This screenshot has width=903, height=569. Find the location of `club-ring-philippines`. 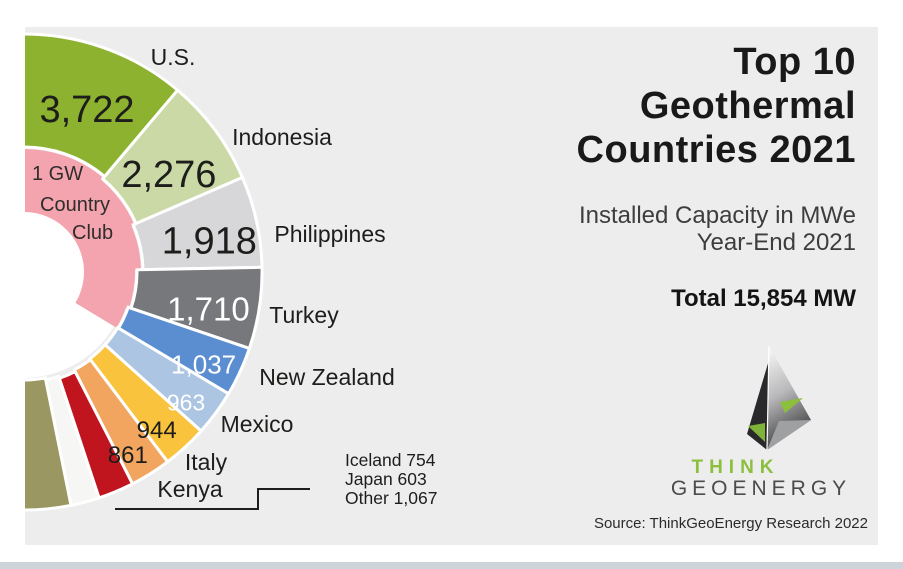

club-ring-philippines is located at coordinates (109, 248).